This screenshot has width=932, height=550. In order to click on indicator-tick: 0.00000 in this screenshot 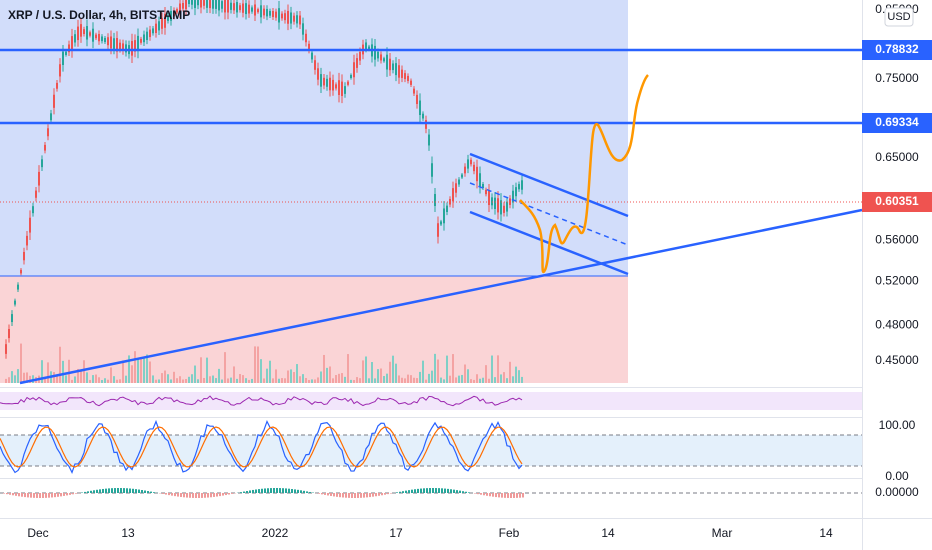, I will do `click(897, 492)`.